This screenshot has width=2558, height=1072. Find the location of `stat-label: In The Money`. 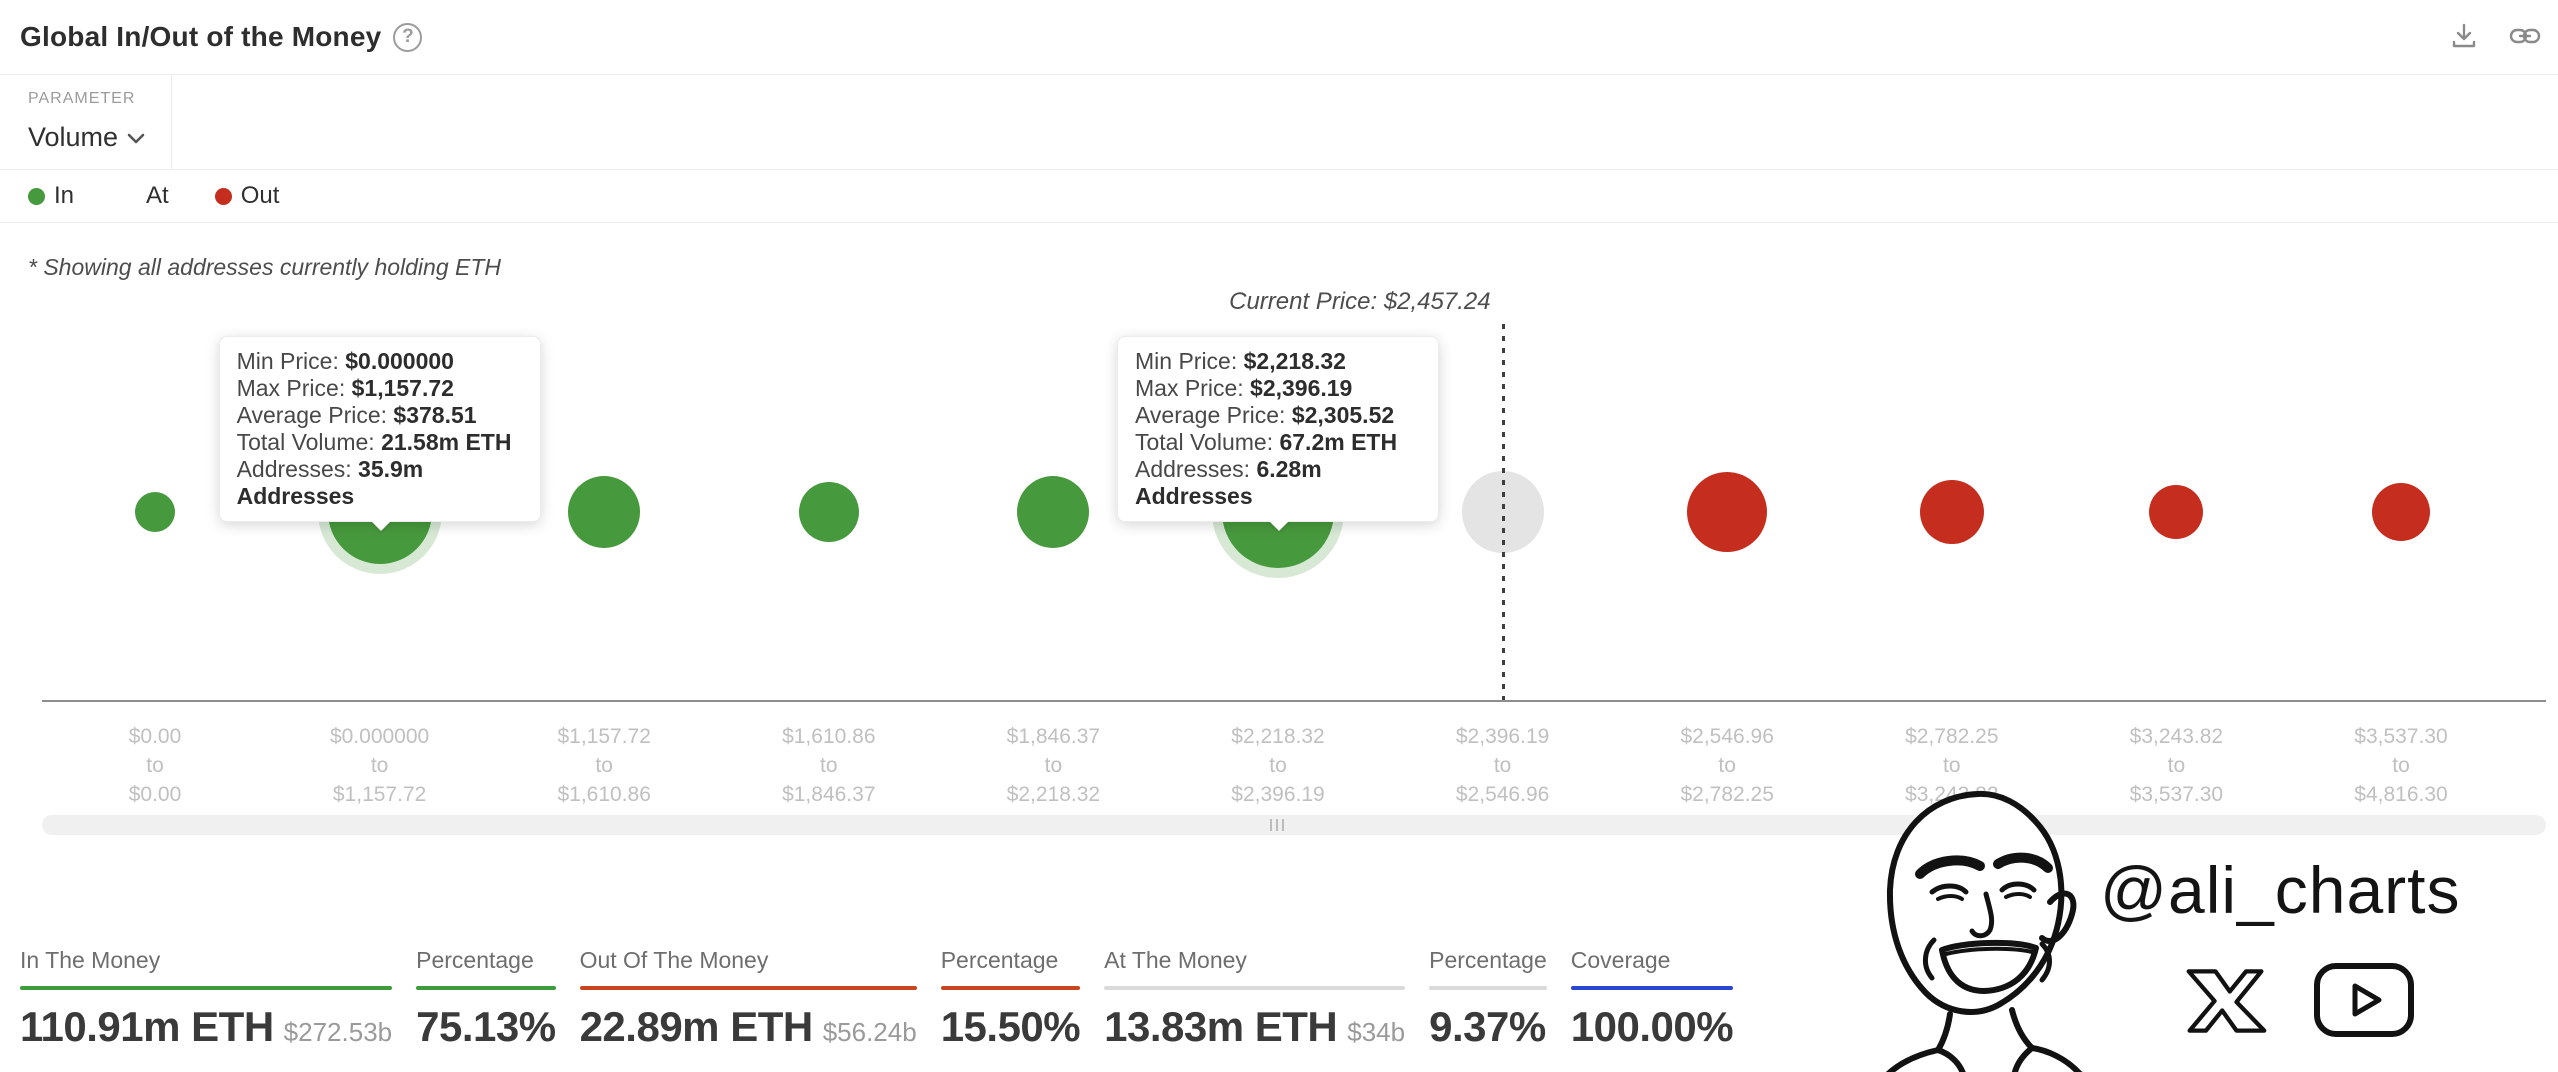

stat-label: In The Money is located at coordinates (90, 960).